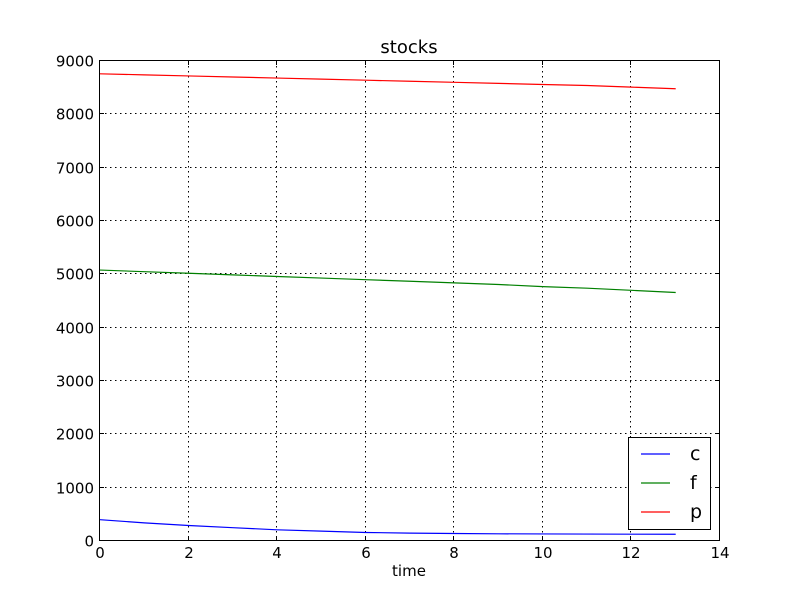 This screenshot has width=800, height=605. What do you see at coordinates (454, 553) in the screenshot?
I see `x-tick-label: 8` at bounding box center [454, 553].